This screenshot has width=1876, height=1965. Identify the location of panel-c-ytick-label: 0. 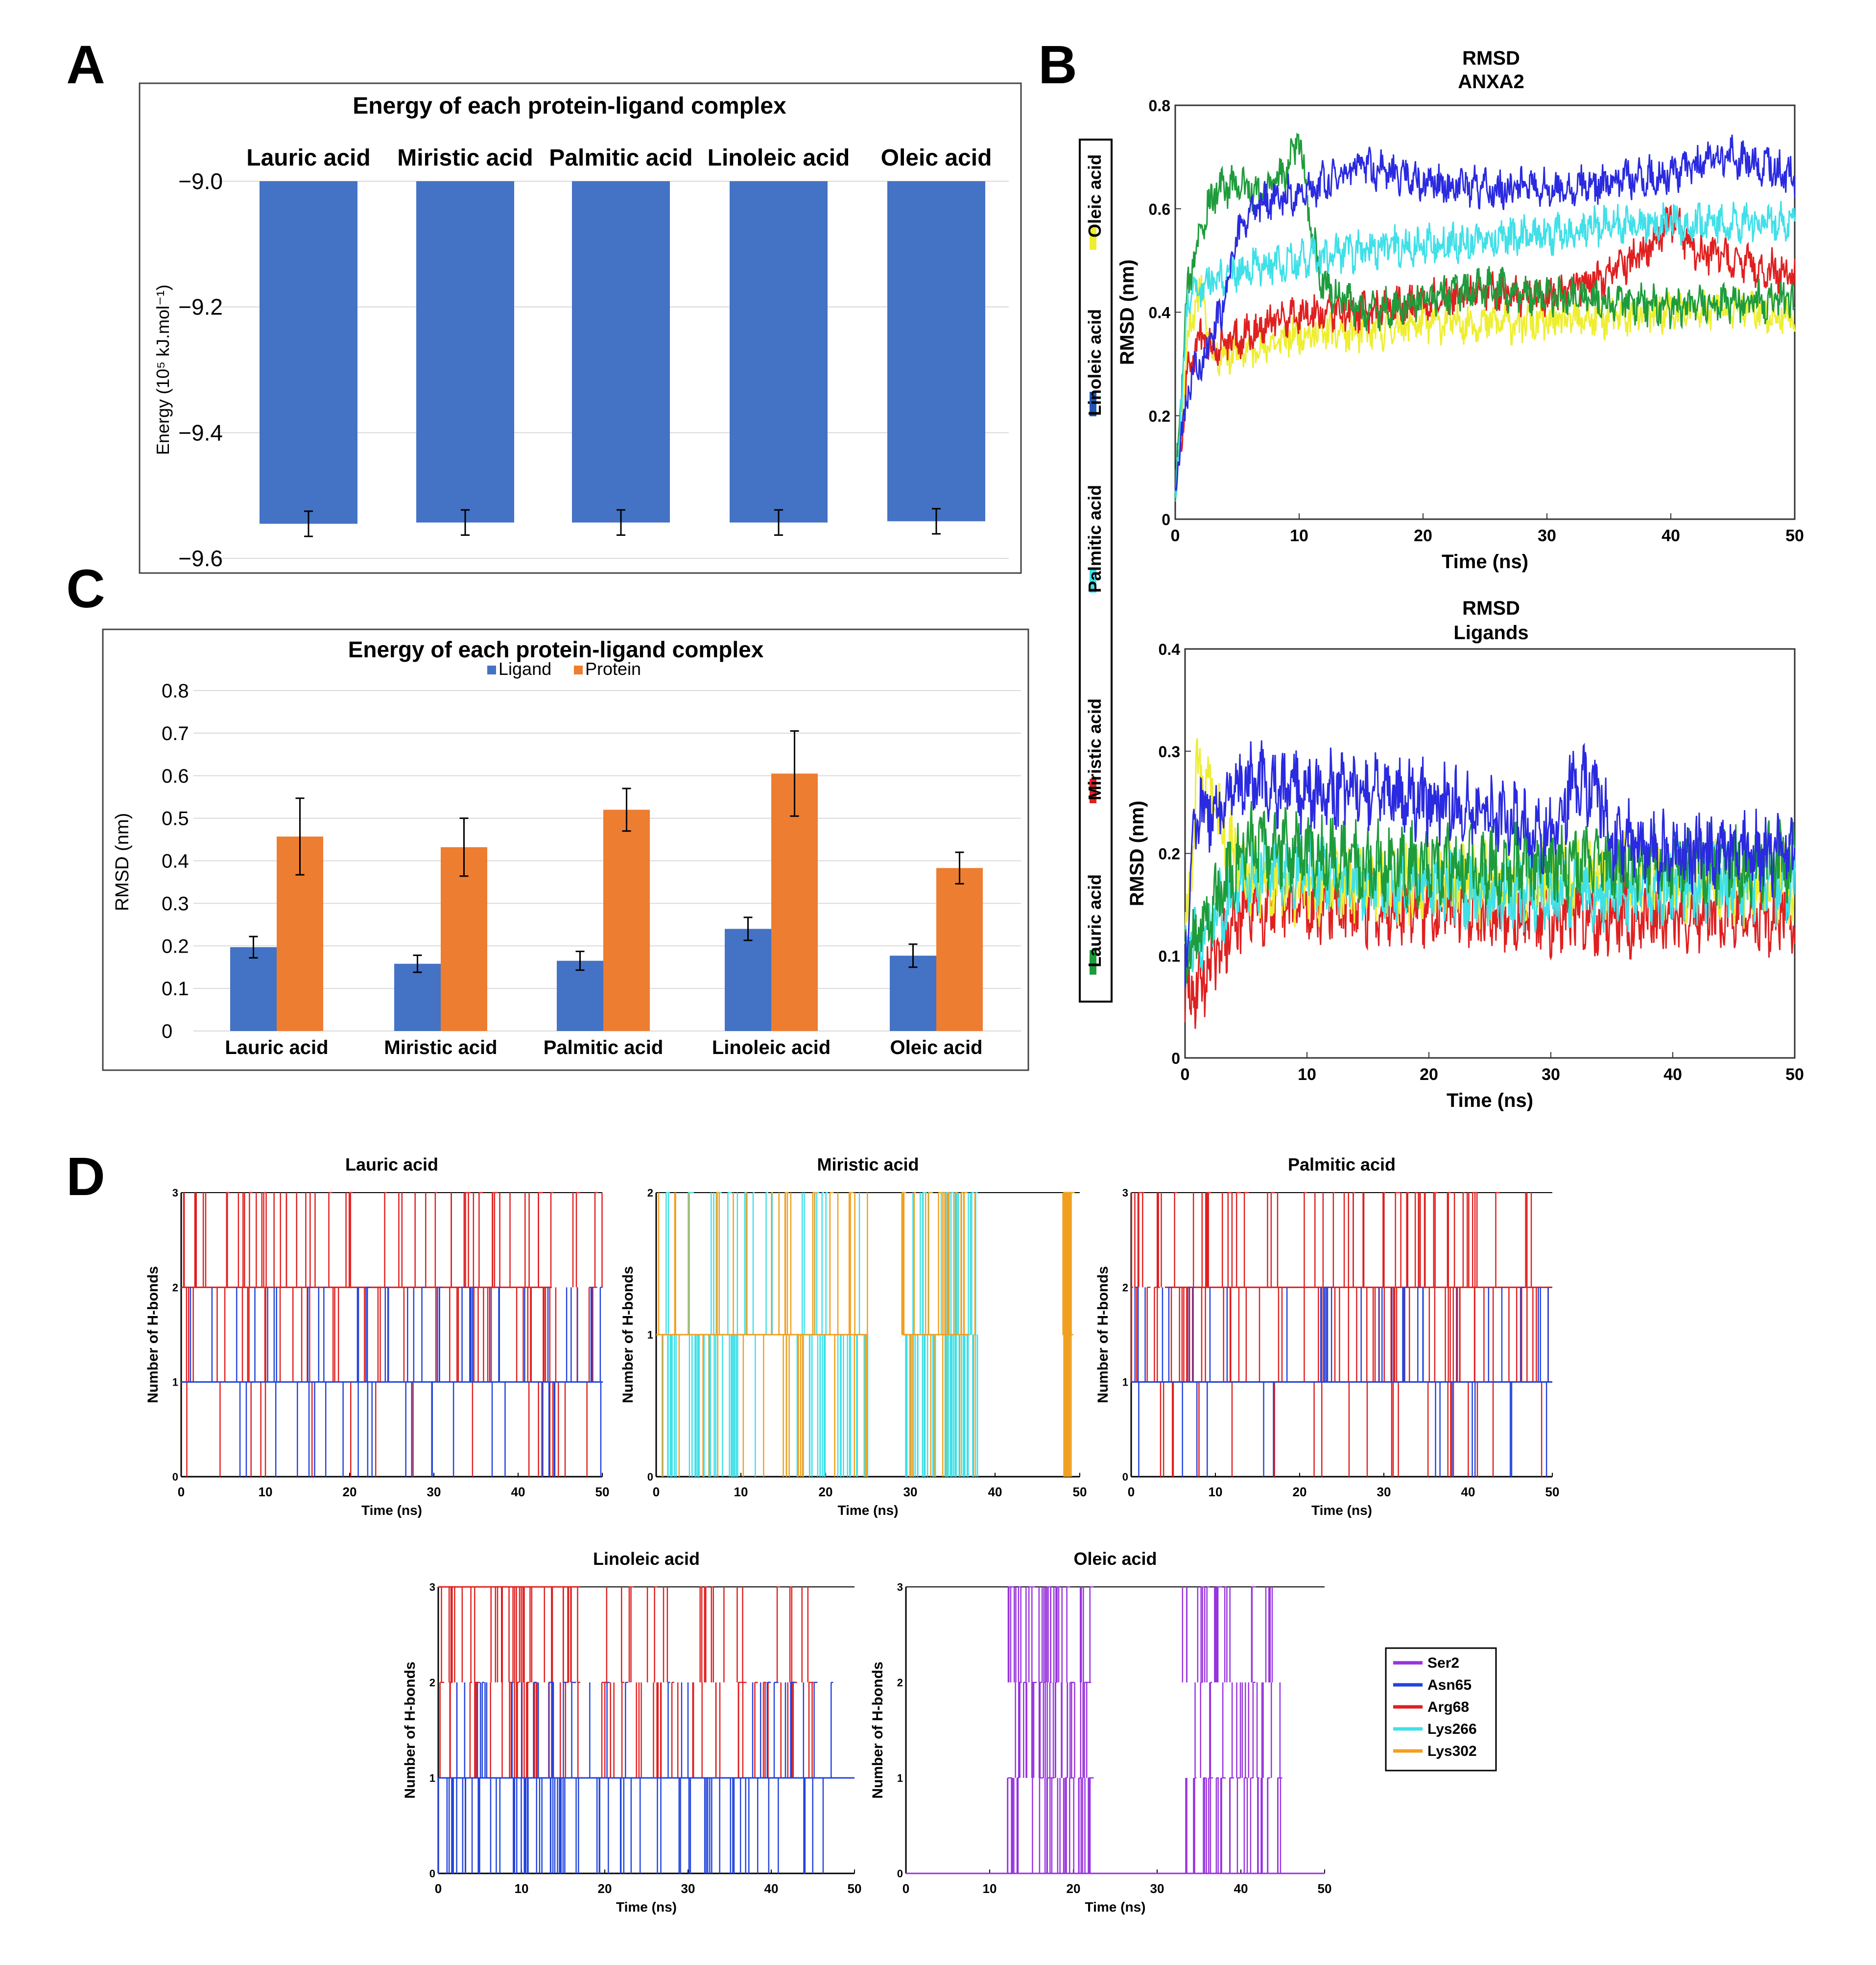
(167, 1031).